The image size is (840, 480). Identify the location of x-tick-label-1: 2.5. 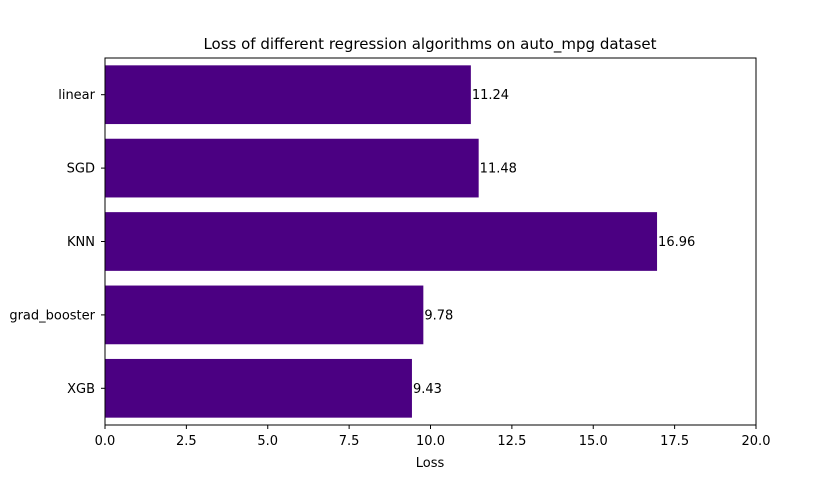
(186, 441).